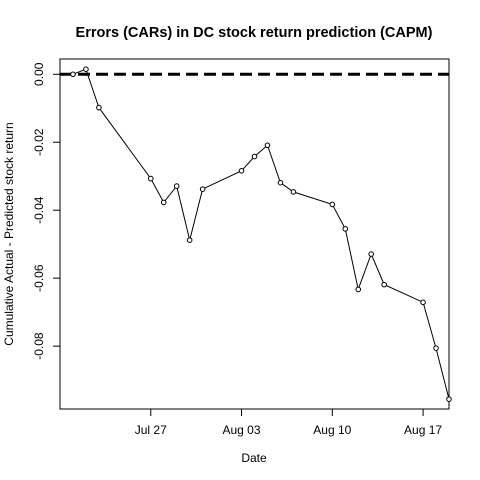  What do you see at coordinates (39, 74) in the screenshot?
I see `y-tick-label: 0.00` at bounding box center [39, 74].